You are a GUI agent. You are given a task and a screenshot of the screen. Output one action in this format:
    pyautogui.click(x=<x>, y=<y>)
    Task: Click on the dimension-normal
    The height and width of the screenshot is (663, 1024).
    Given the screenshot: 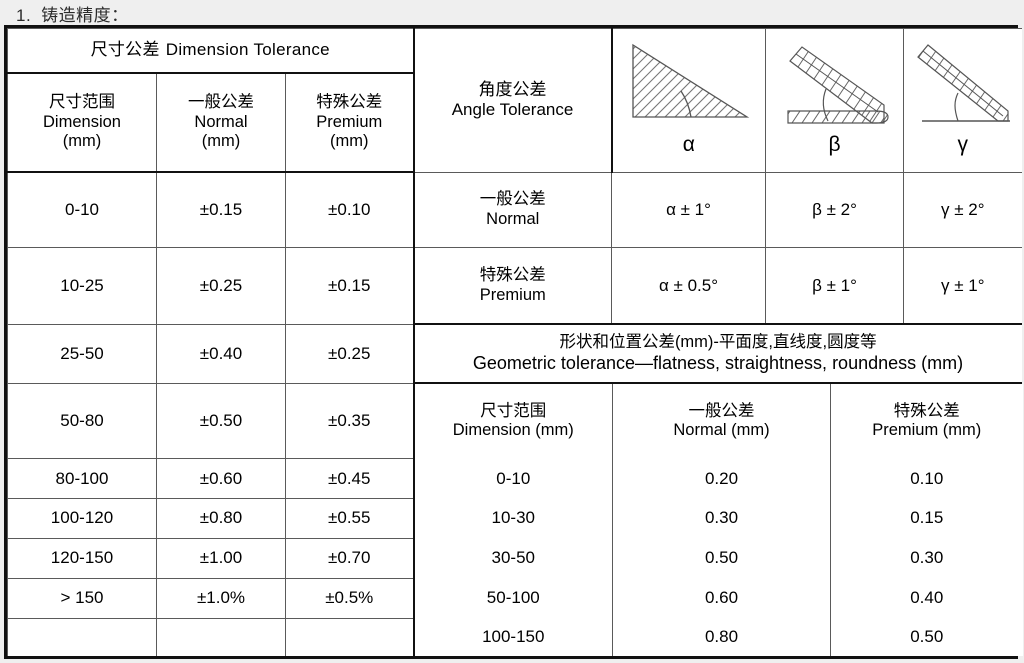 What is the action you would take?
    pyautogui.click(x=221, y=636)
    